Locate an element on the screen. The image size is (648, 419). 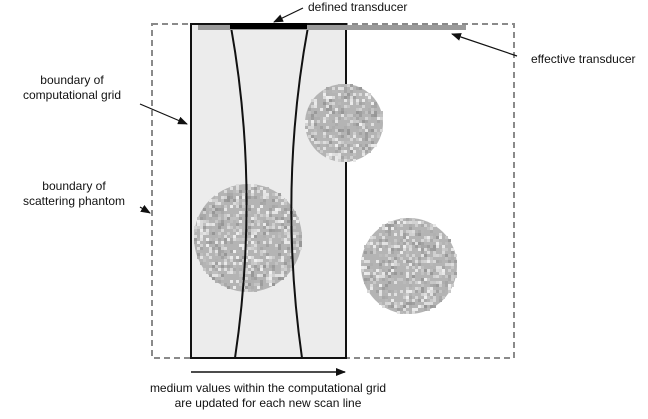
grid-boundary-label: boundary of computational grid is located at coordinates (72, 88).